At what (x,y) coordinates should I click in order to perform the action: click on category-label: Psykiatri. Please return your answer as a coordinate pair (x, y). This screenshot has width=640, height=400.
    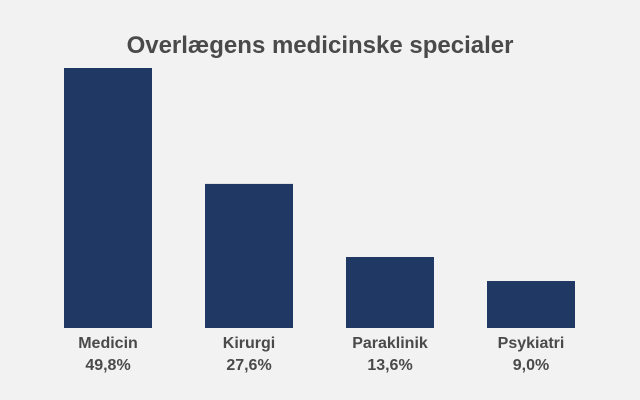
    Looking at the image, I should click on (531, 343).